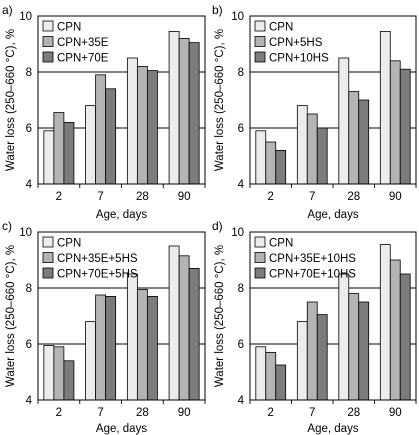 This screenshot has width=419, height=435. Describe the element at coordinates (7, 226) in the screenshot. I see `panel-label: c)` at that location.